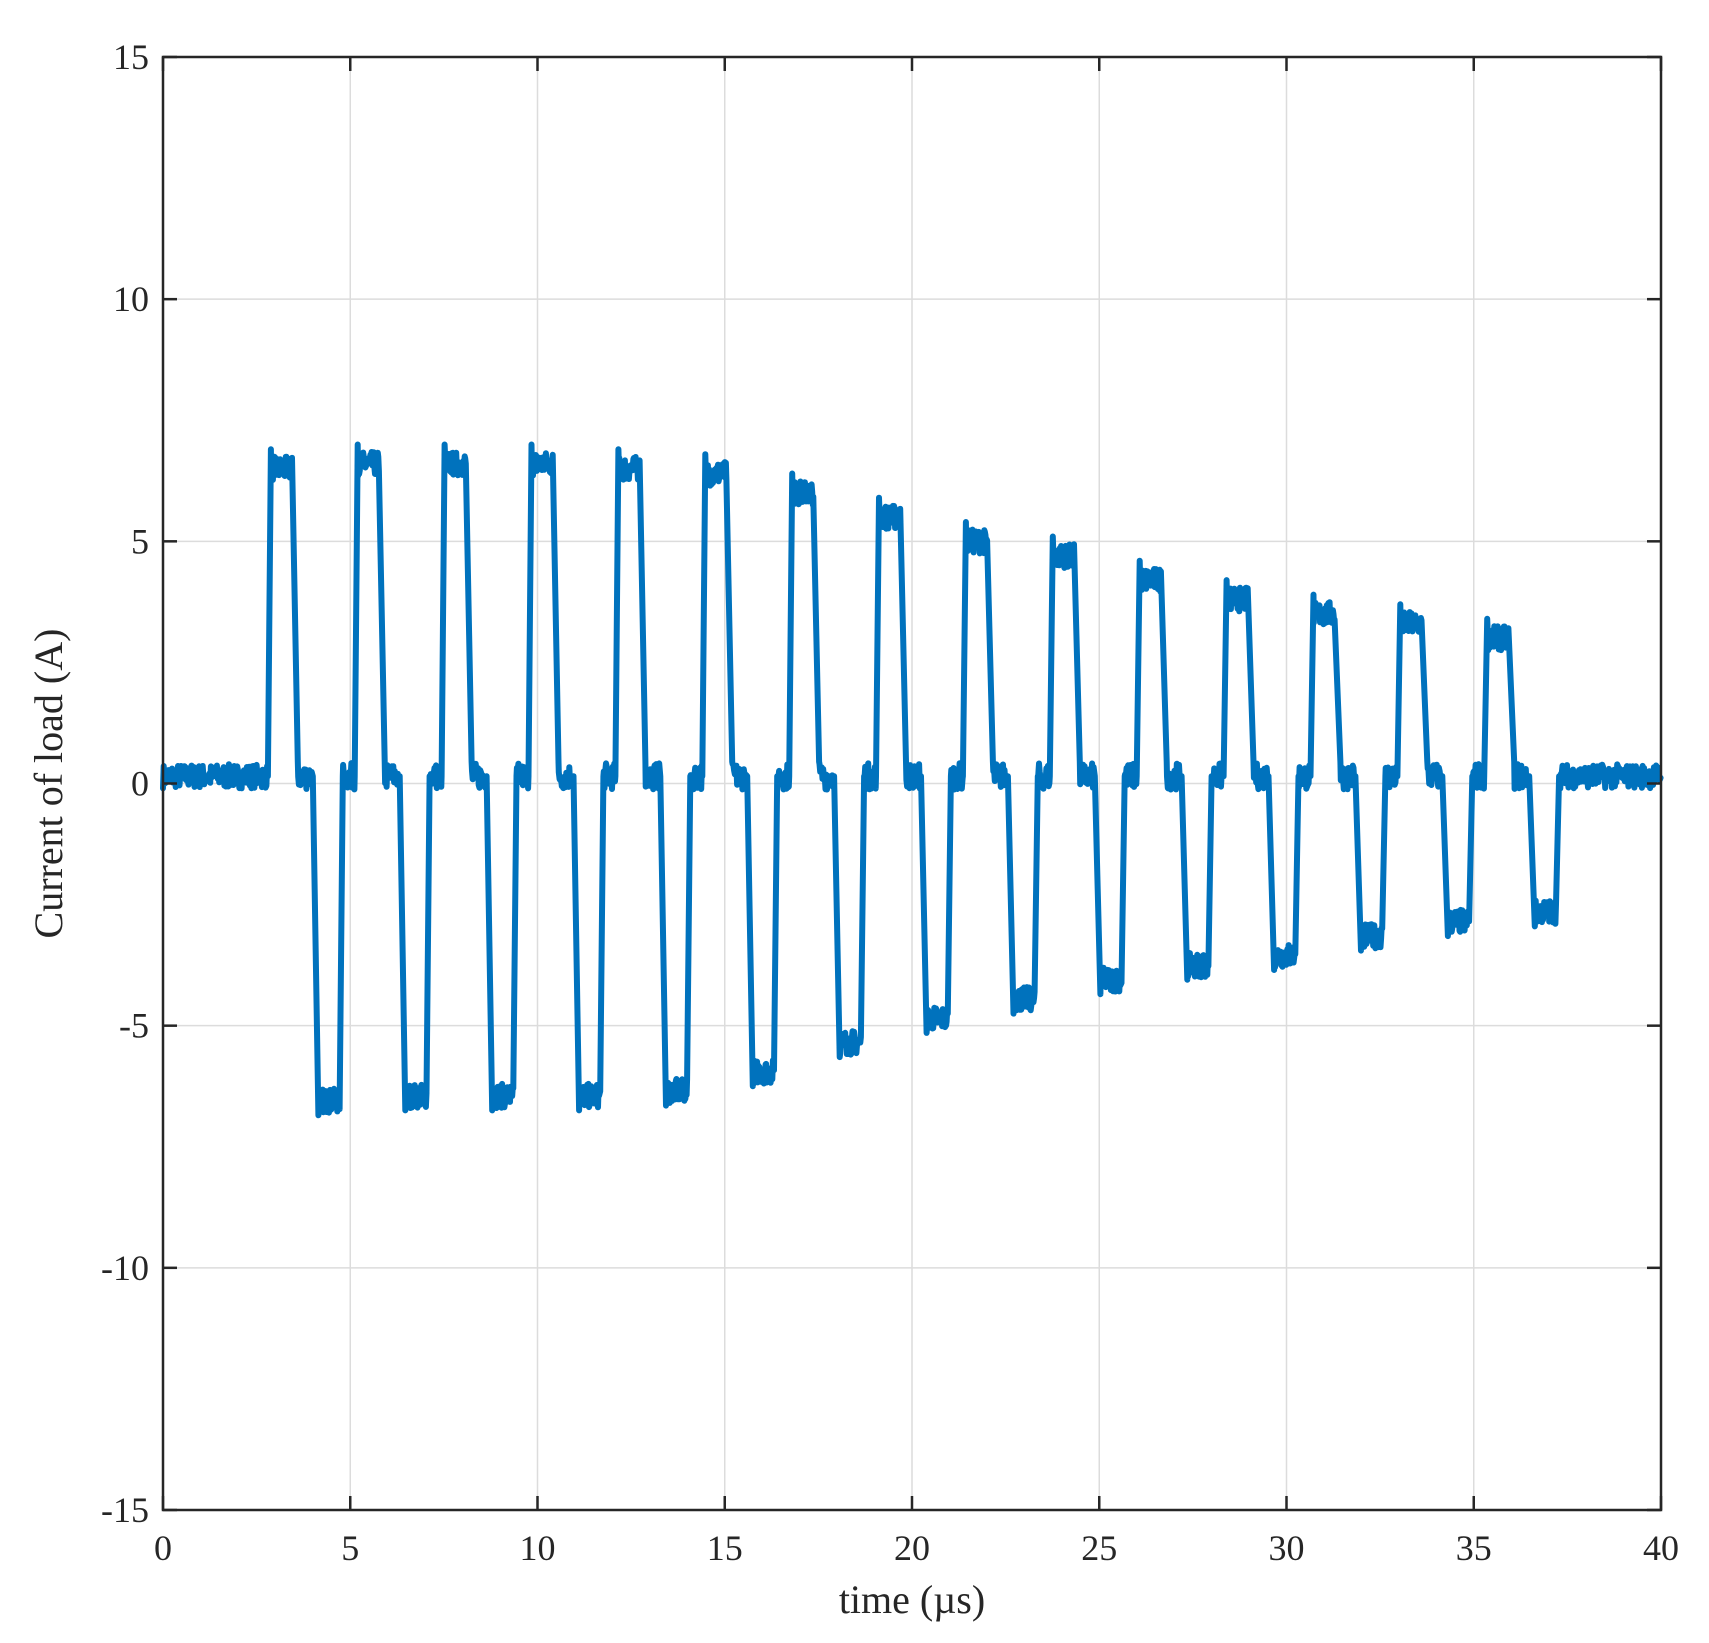  What do you see at coordinates (125, 1510) in the screenshot?
I see `y-tick-label: -15` at bounding box center [125, 1510].